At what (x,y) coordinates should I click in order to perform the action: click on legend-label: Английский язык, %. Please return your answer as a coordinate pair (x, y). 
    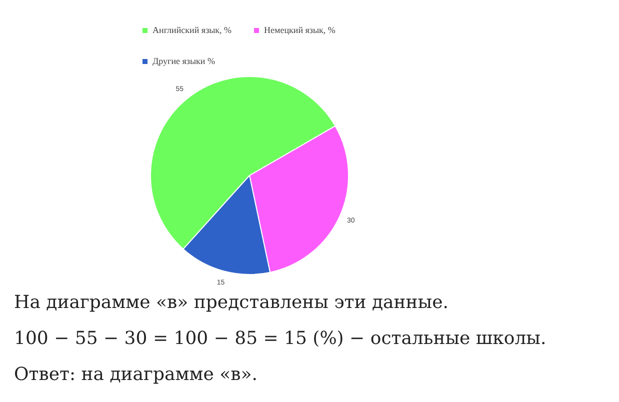
    Looking at the image, I should click on (192, 29).